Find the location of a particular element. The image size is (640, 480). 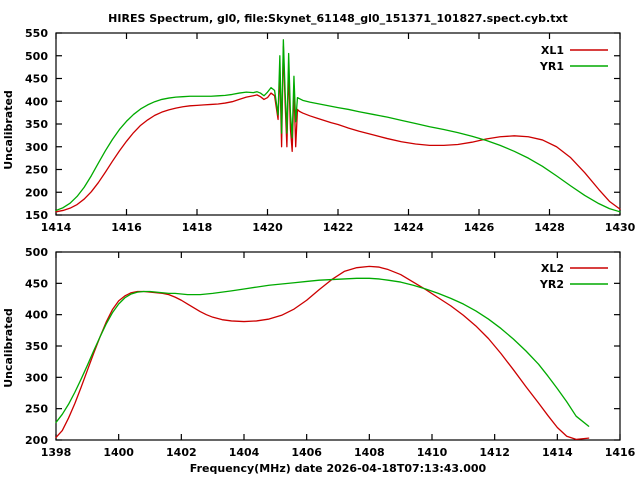

bottom-y-axis-label: Uncalibrated is located at coordinates (8, 348).